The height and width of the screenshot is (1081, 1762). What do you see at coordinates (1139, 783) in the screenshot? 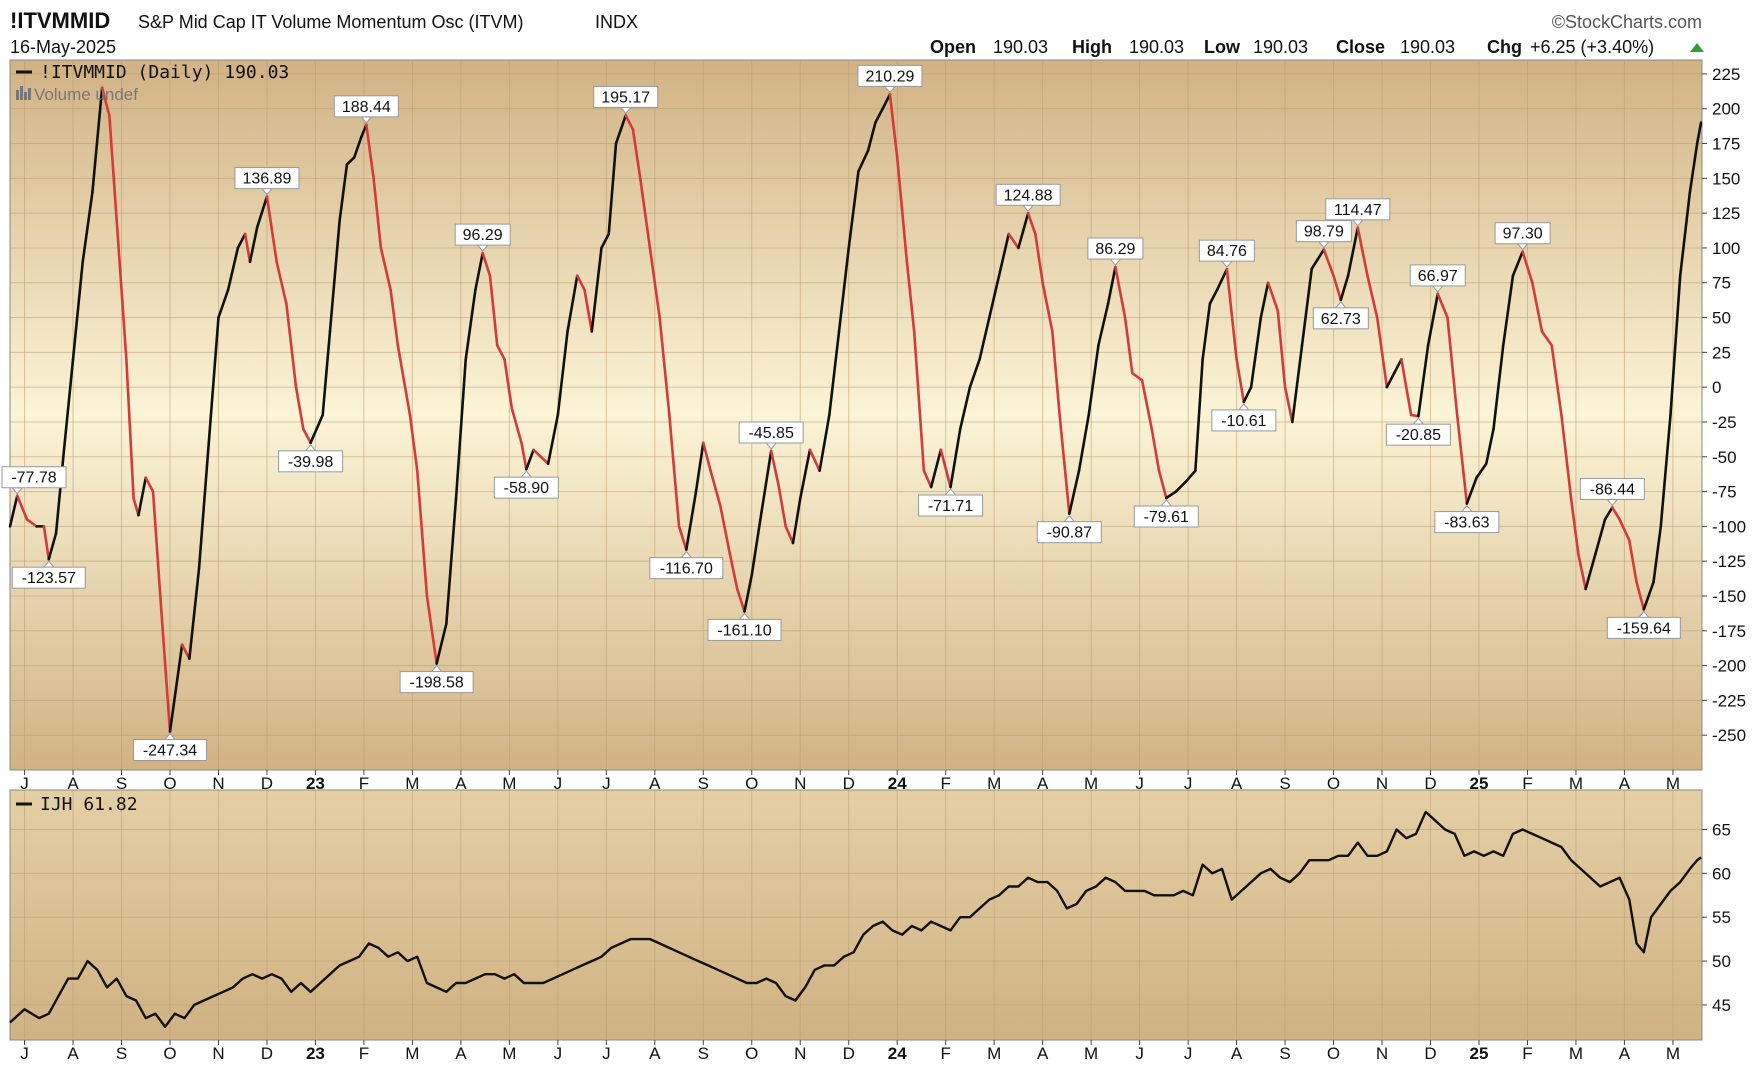
I see `x-tick-label: J` at bounding box center [1139, 783].